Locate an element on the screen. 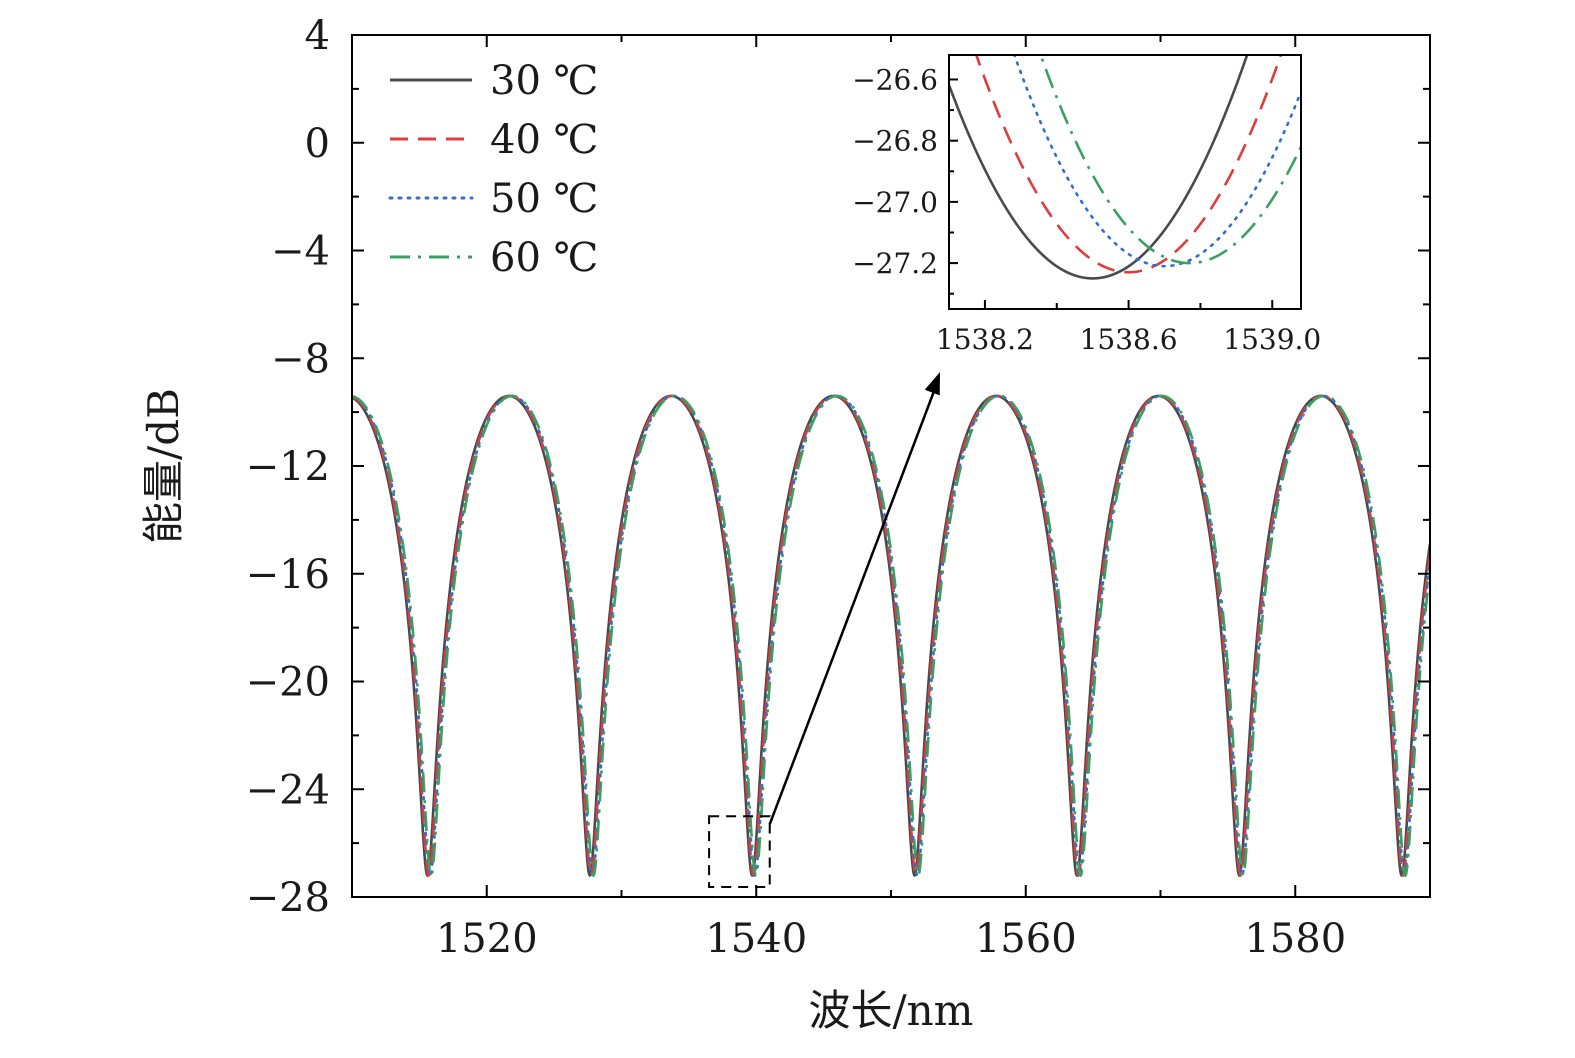 The image size is (1575, 1058). y-axis-label: 能量/dB is located at coordinates (163, 466).